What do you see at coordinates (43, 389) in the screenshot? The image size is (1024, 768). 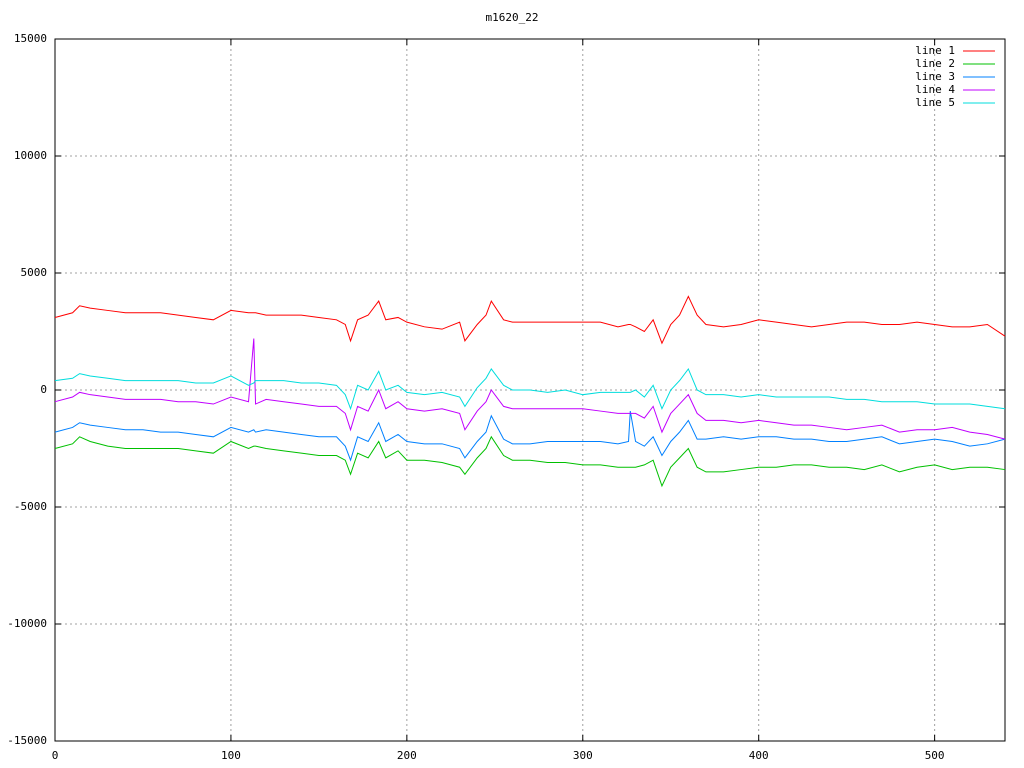 I see `y-tick-label: 0` at bounding box center [43, 389].